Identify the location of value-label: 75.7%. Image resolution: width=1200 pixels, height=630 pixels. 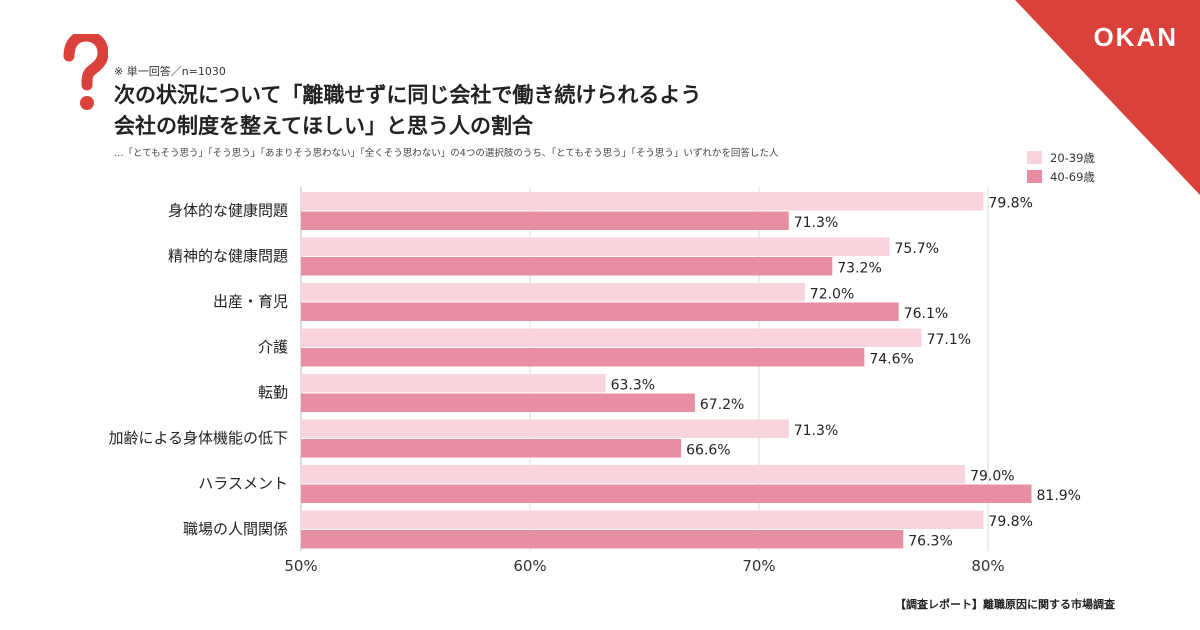
(917, 249).